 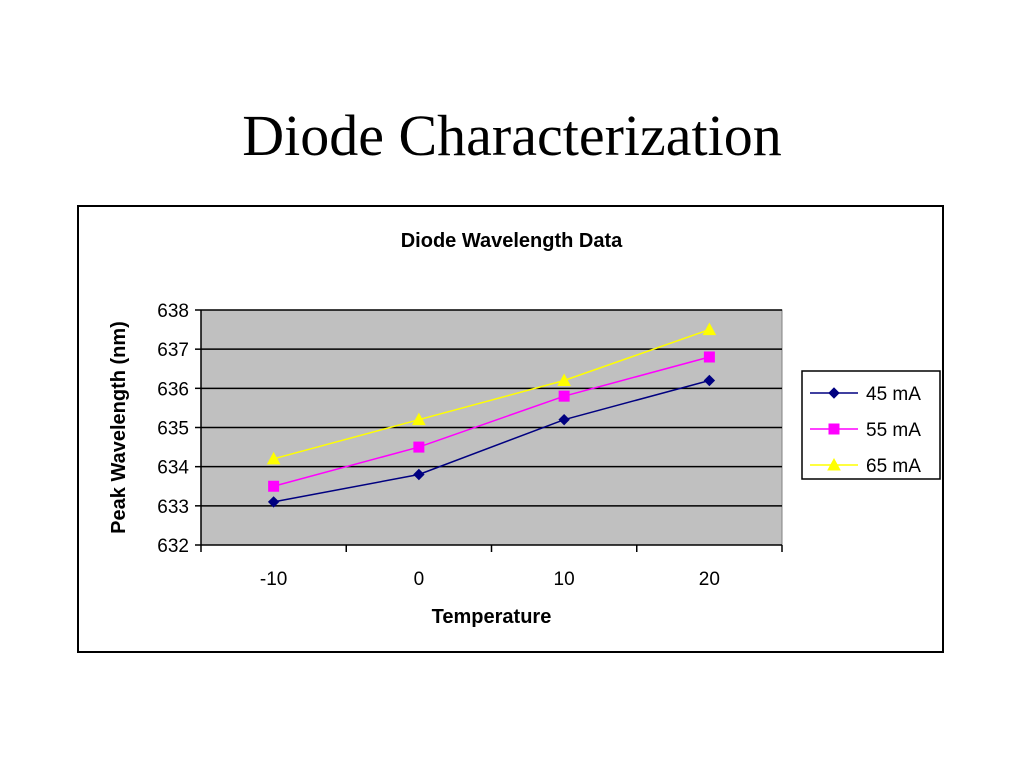 What do you see at coordinates (173, 389) in the screenshot?
I see `y-tick-label: 636` at bounding box center [173, 389].